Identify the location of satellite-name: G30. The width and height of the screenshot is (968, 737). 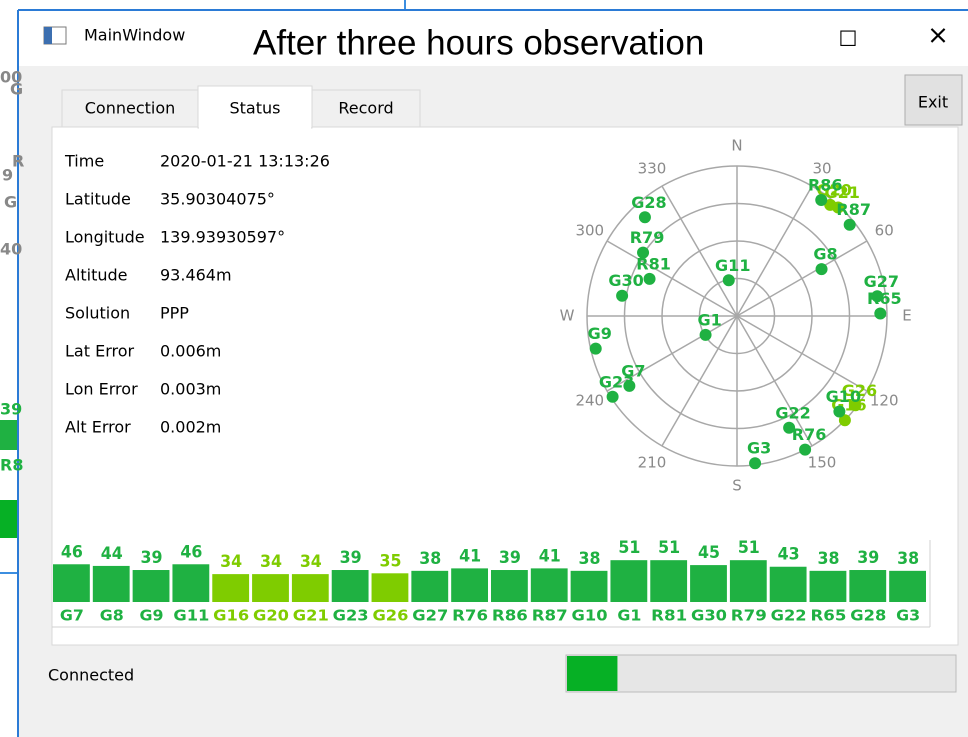
(709, 616).